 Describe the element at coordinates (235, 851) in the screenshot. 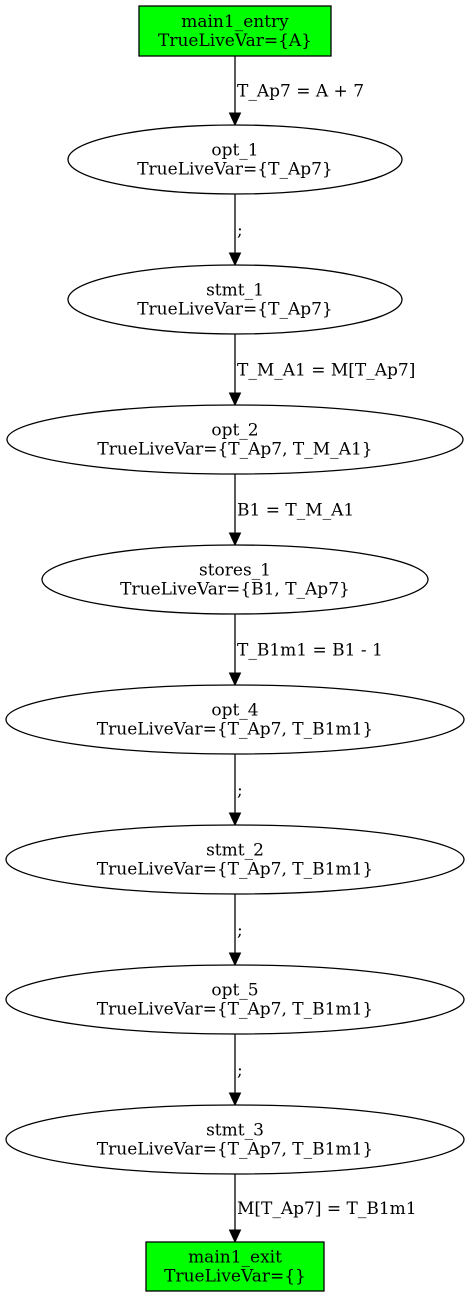

I see `node-name: stmt_2` at that location.